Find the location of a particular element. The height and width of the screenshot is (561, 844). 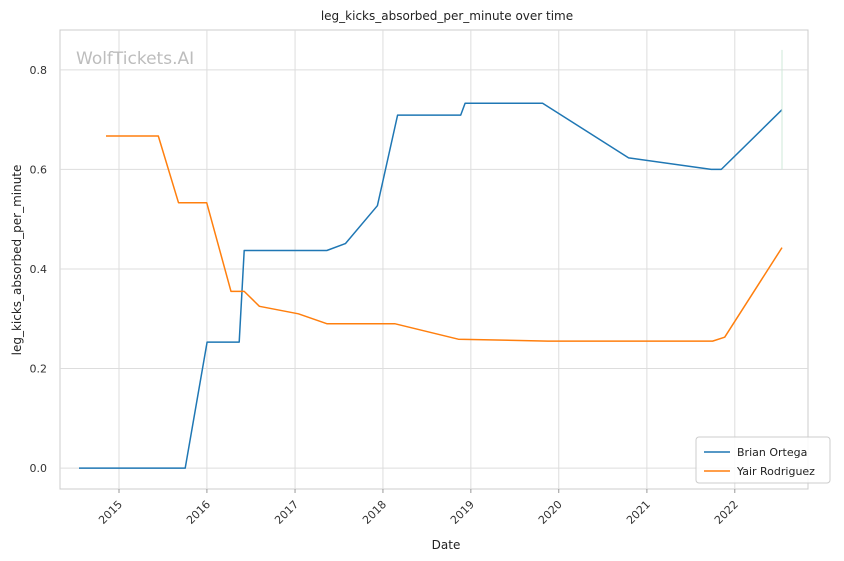

x-tick-label: 2018 is located at coordinates (374, 512).